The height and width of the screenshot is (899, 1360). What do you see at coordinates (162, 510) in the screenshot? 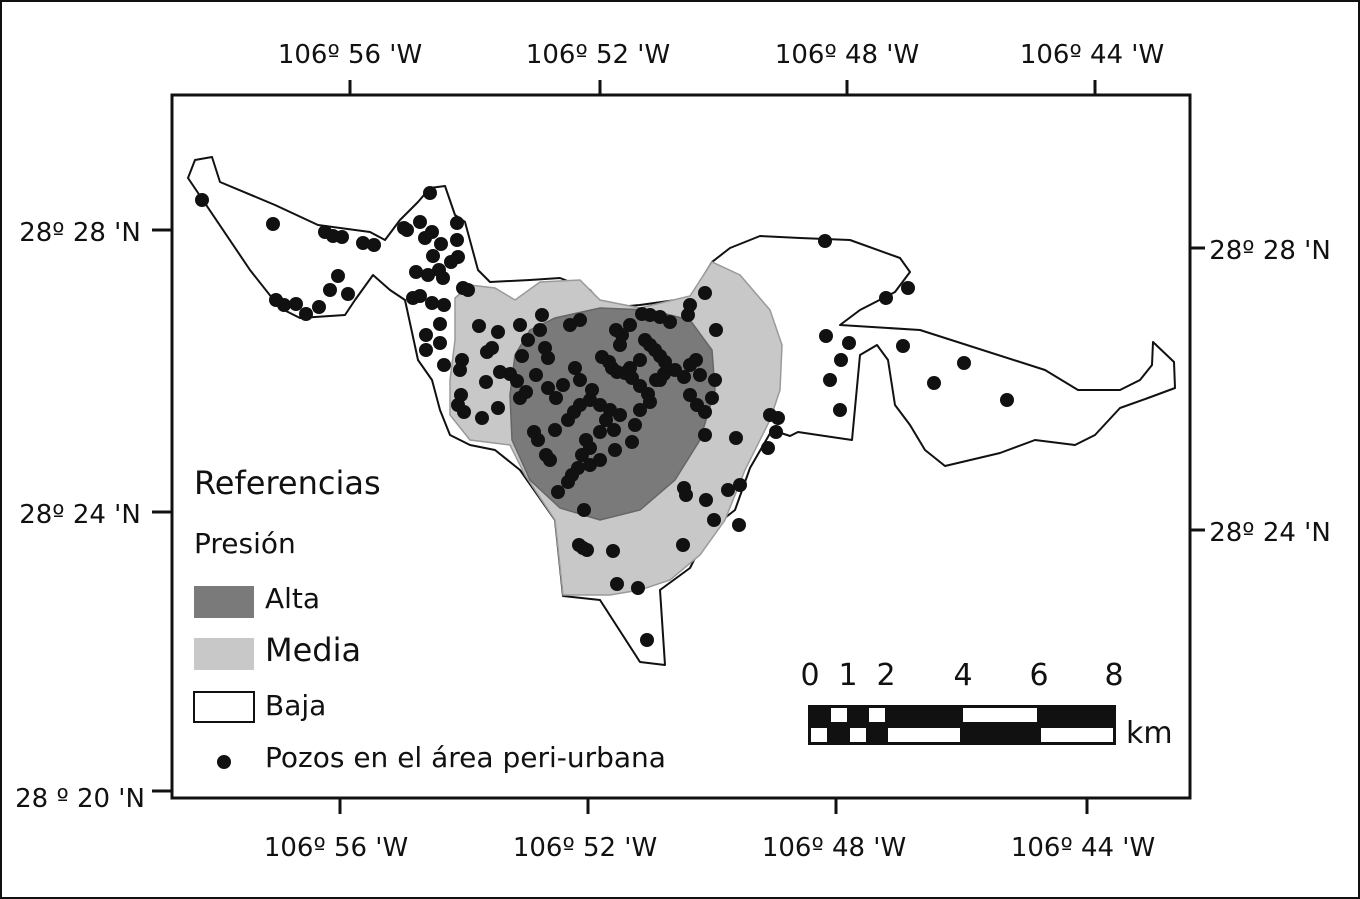
I see `left-ticks` at bounding box center [162, 510].